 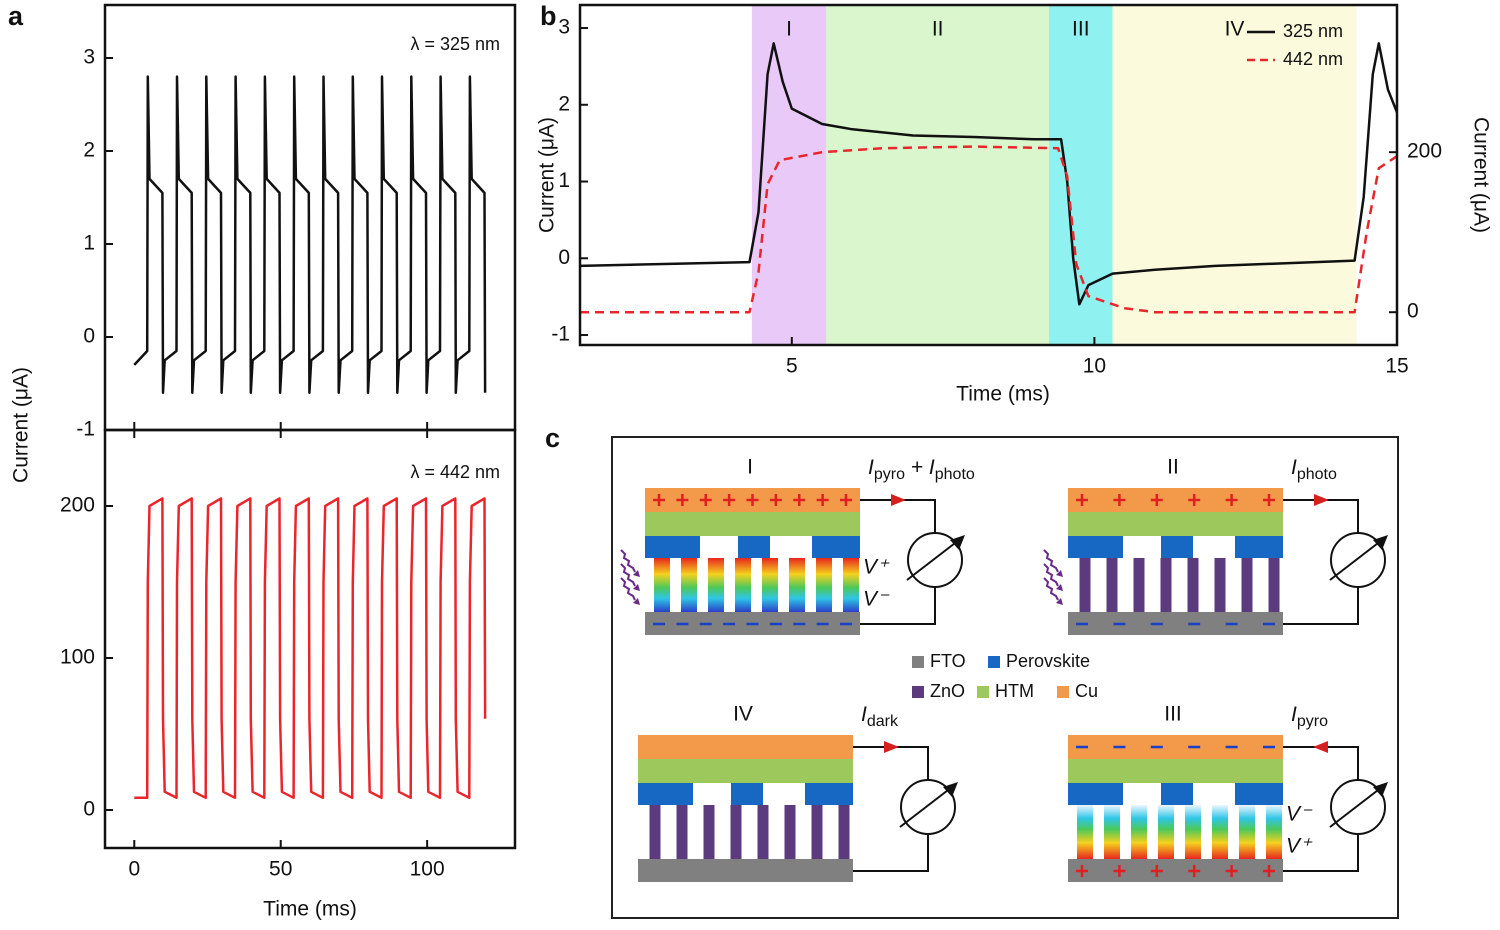 What do you see at coordinates (789, 29) in the screenshot?
I see `region-label: I` at bounding box center [789, 29].